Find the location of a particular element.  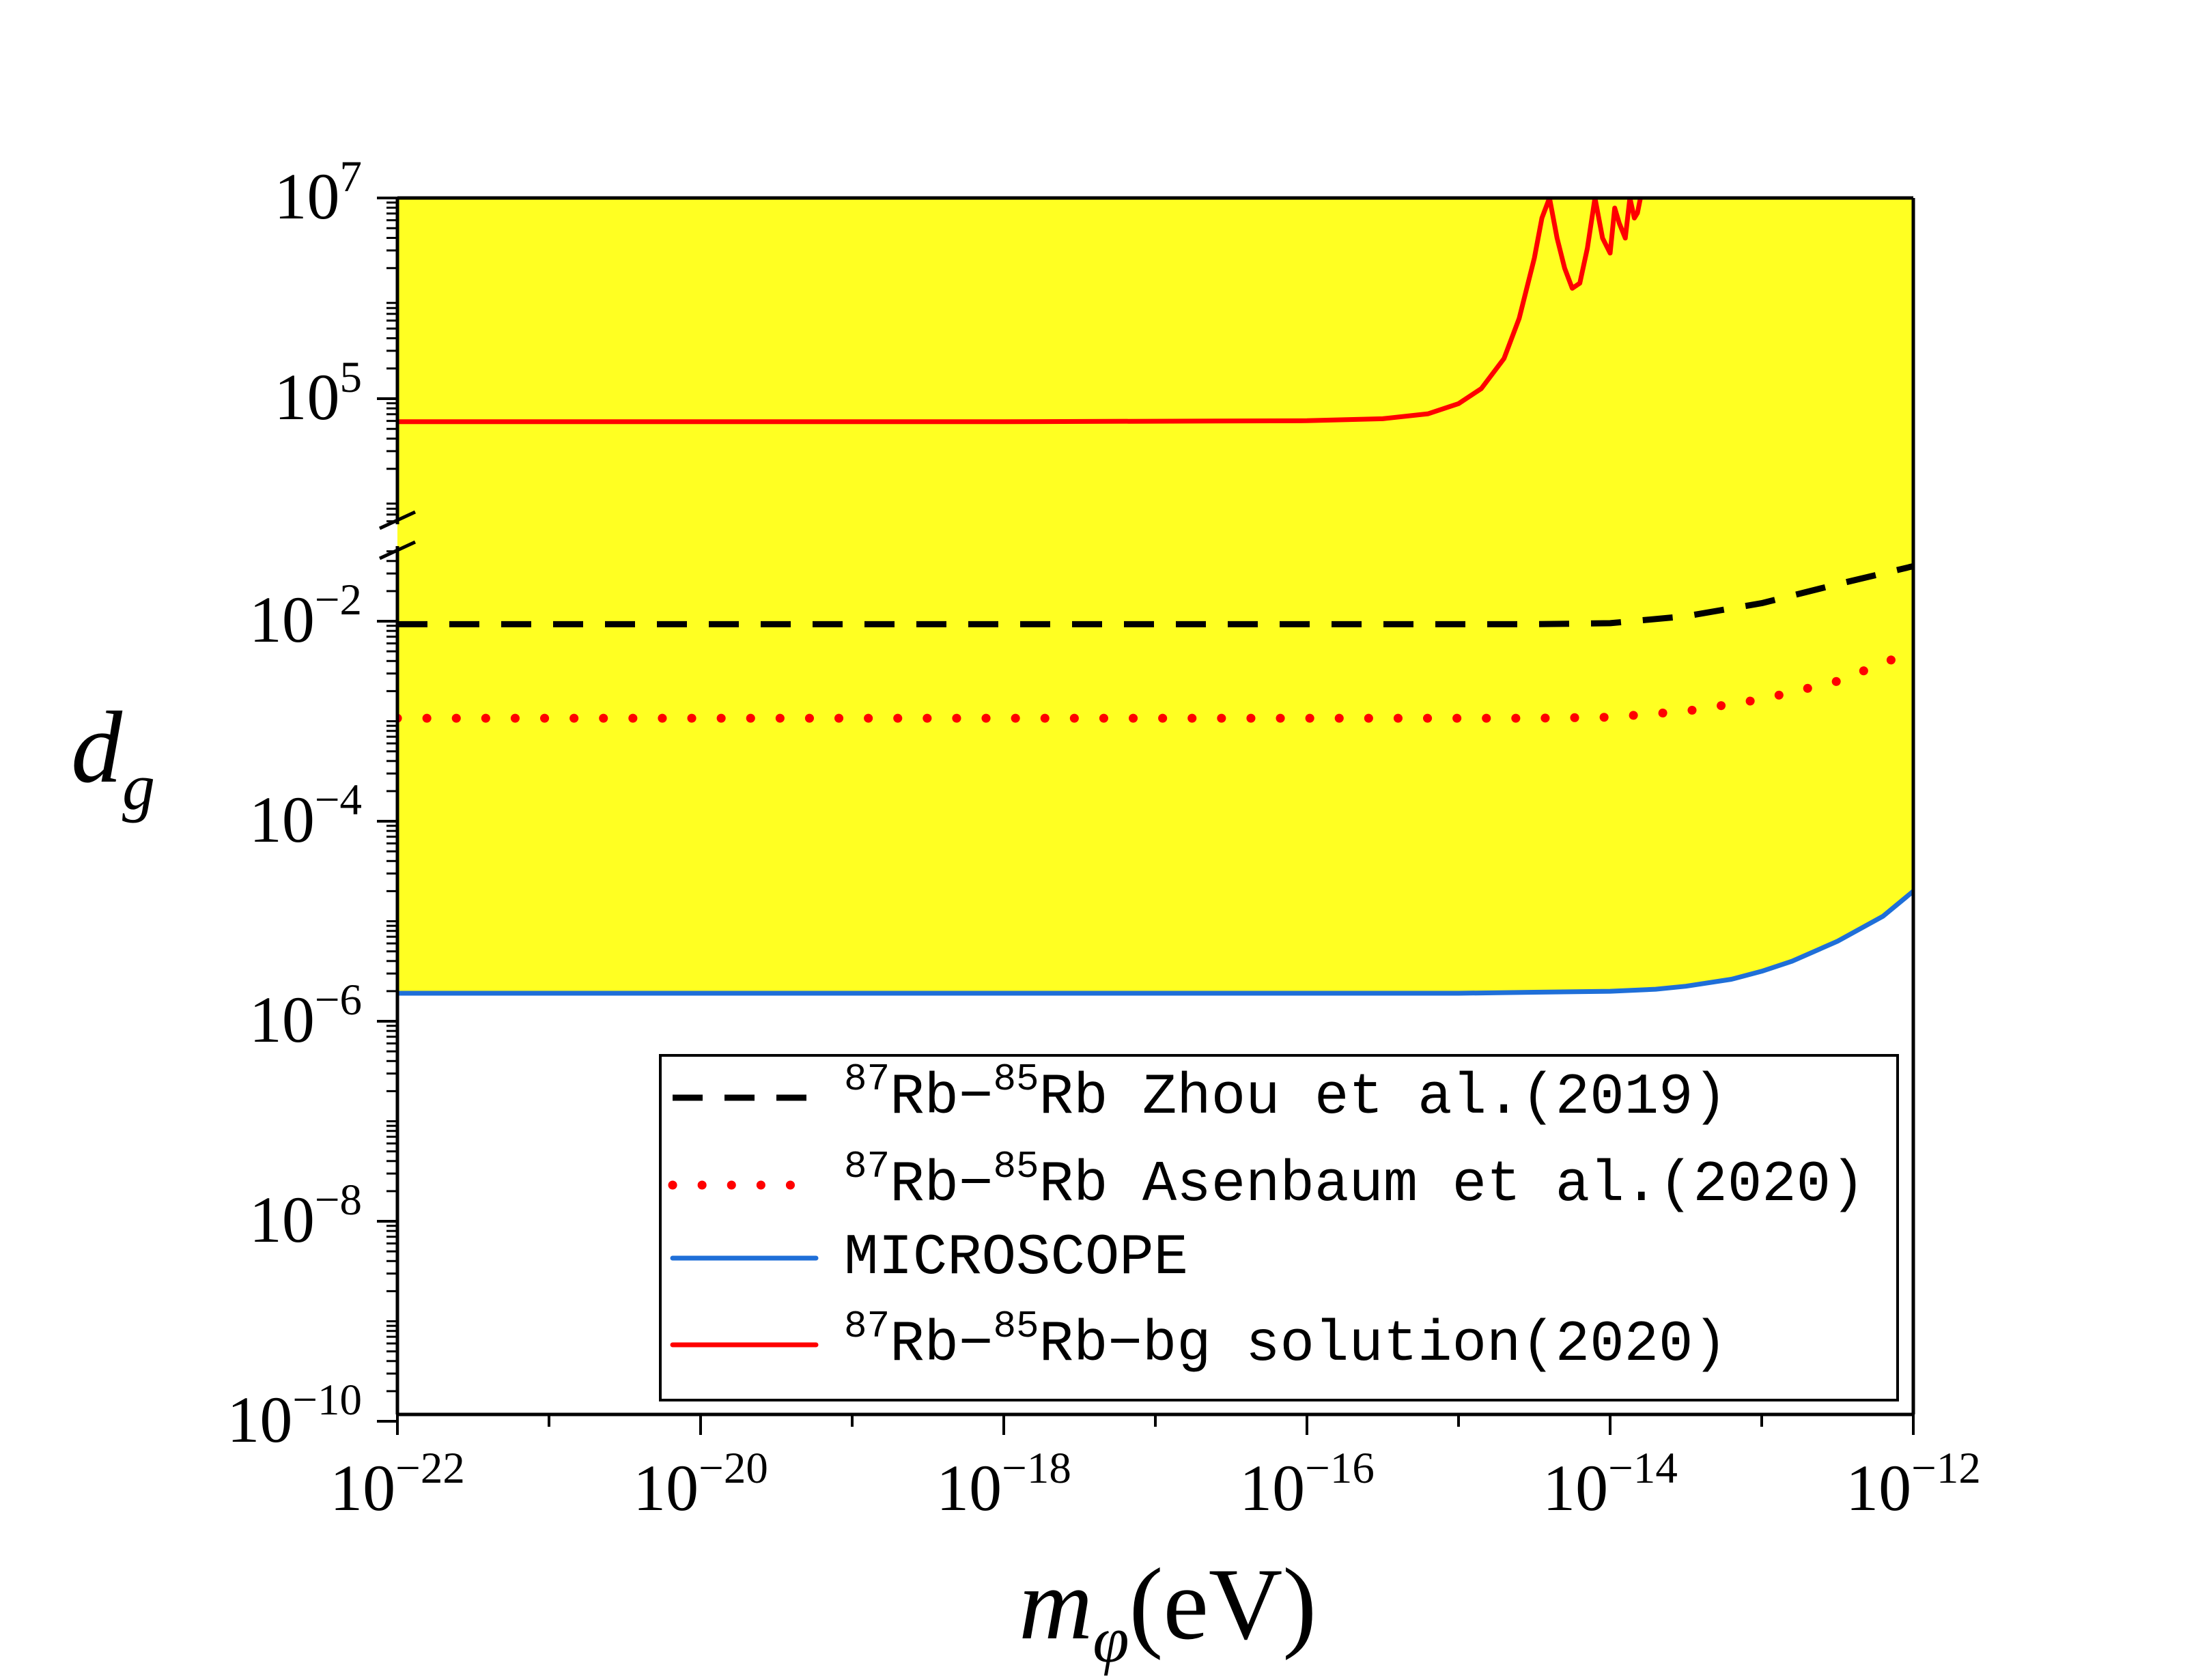

y-tick-label-exp: −2 is located at coordinates (339, 600).